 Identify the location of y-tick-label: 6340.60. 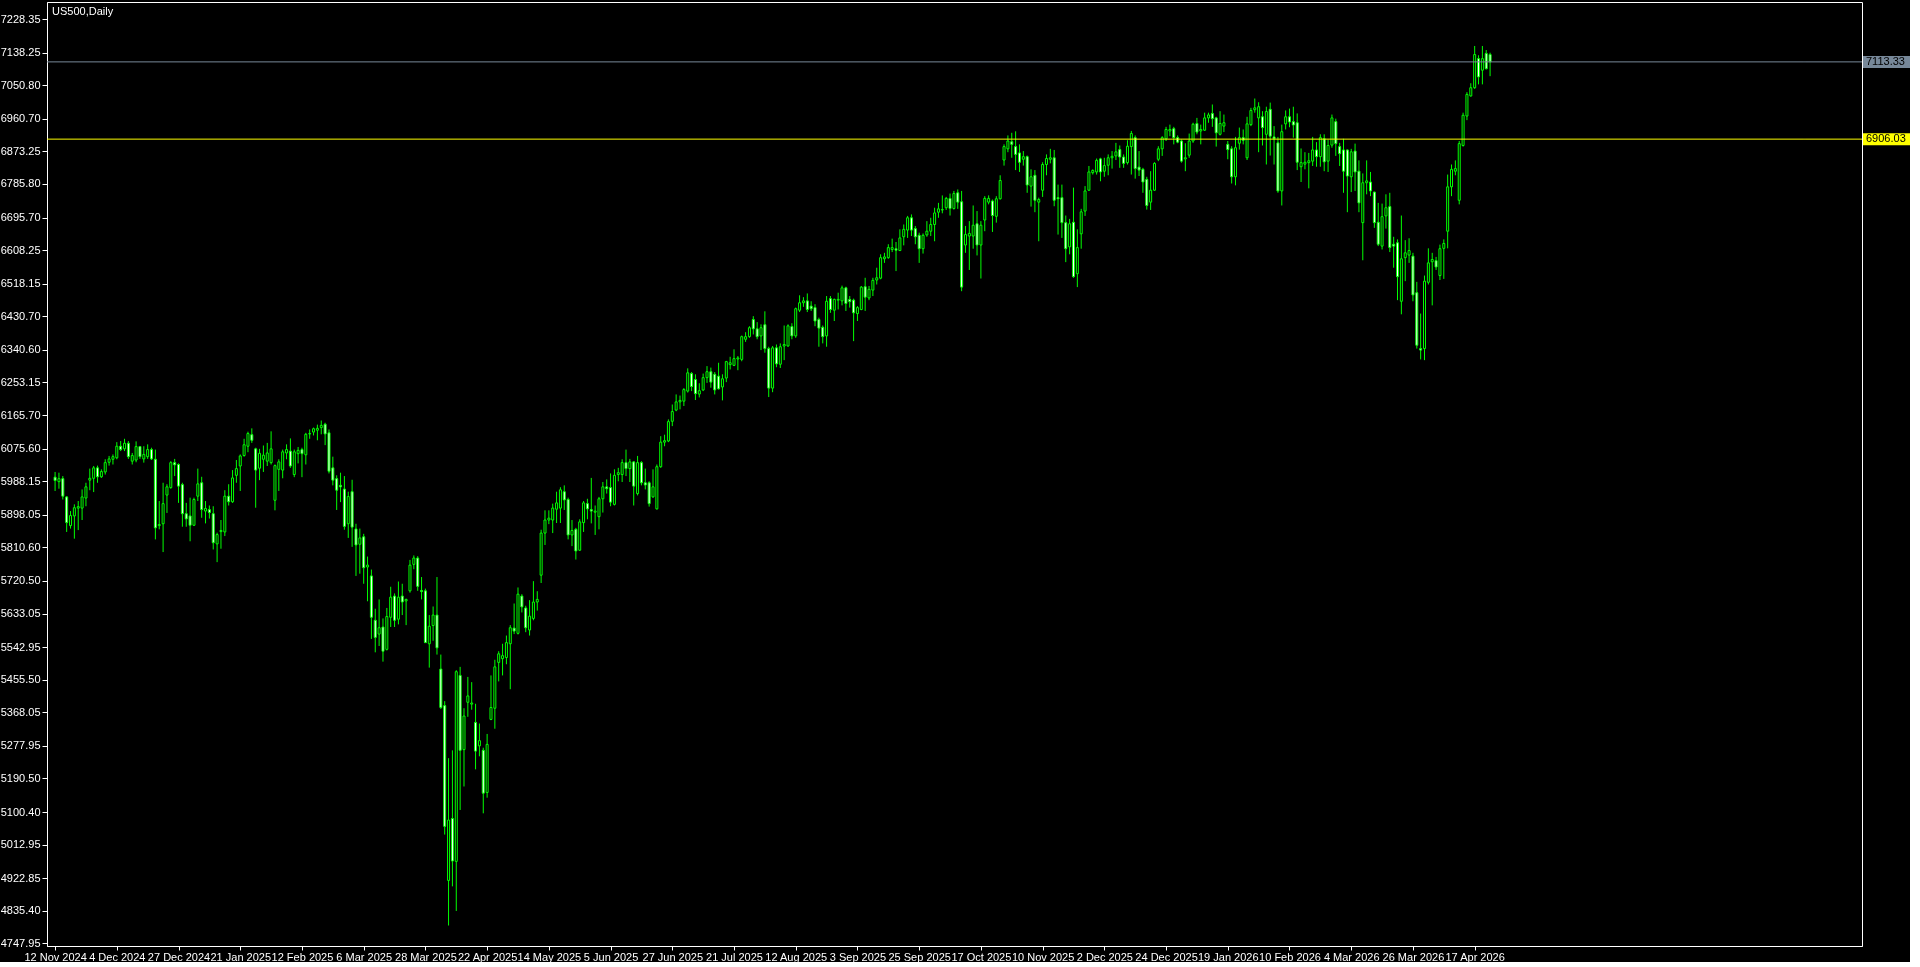
(20, 349).